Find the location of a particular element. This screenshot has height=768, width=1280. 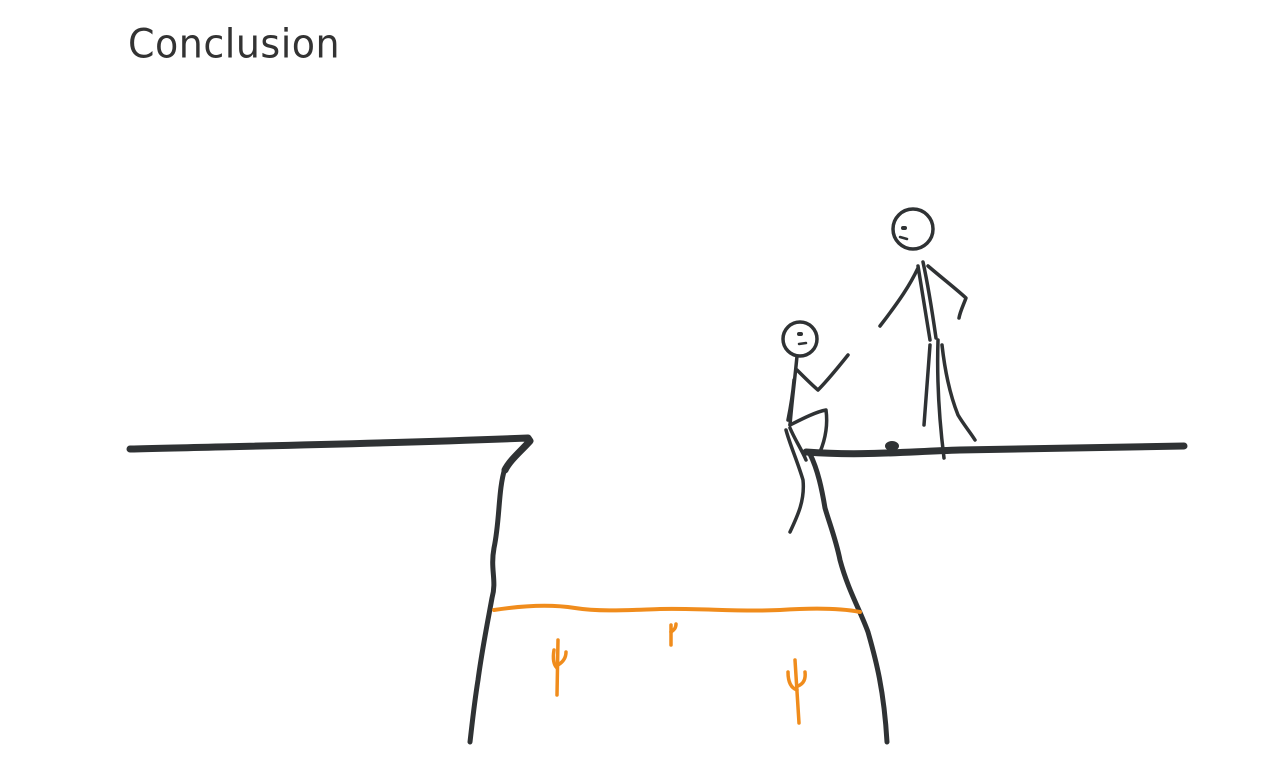

cactus-right is located at coordinates (796, 691).